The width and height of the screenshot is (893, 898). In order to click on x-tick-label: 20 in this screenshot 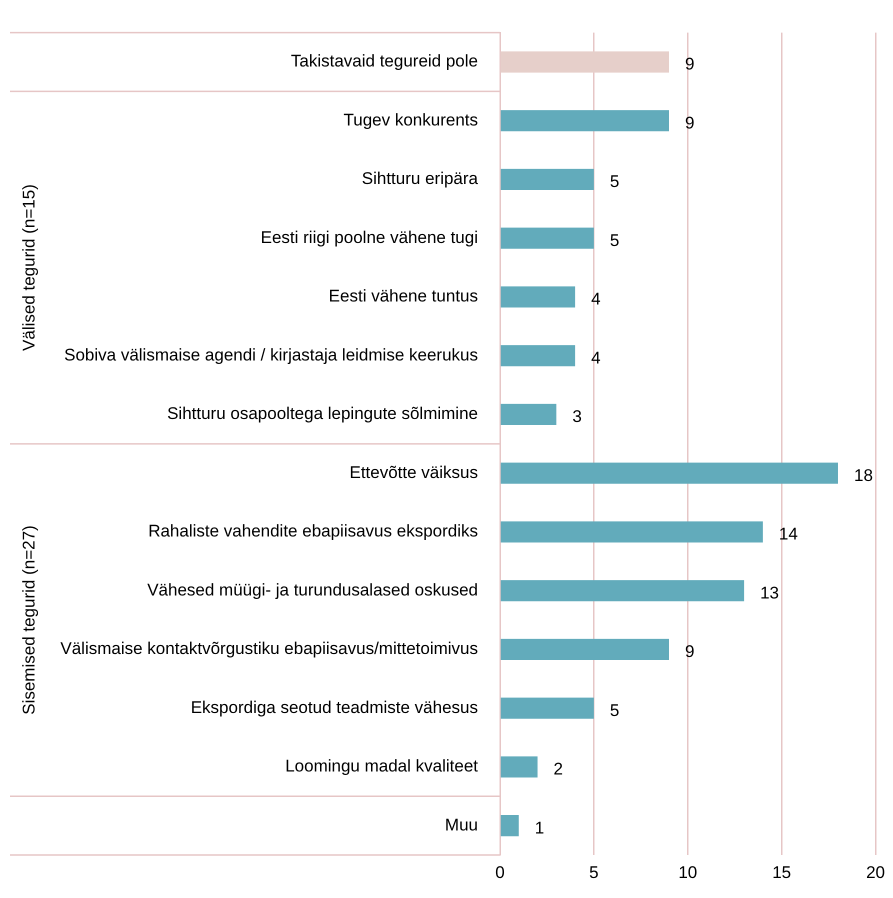, I will do `click(876, 872)`.